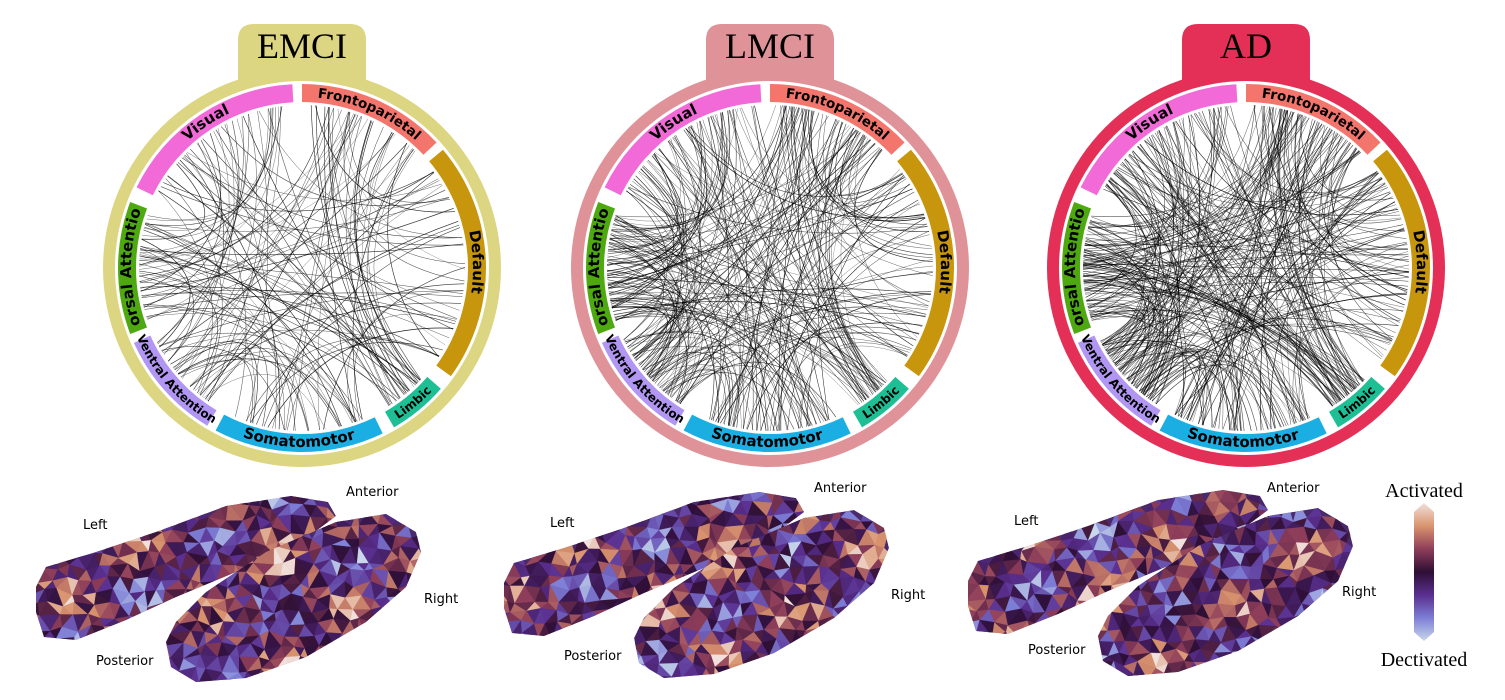  I want to click on label-posterior: Posterior, so click(593, 656).